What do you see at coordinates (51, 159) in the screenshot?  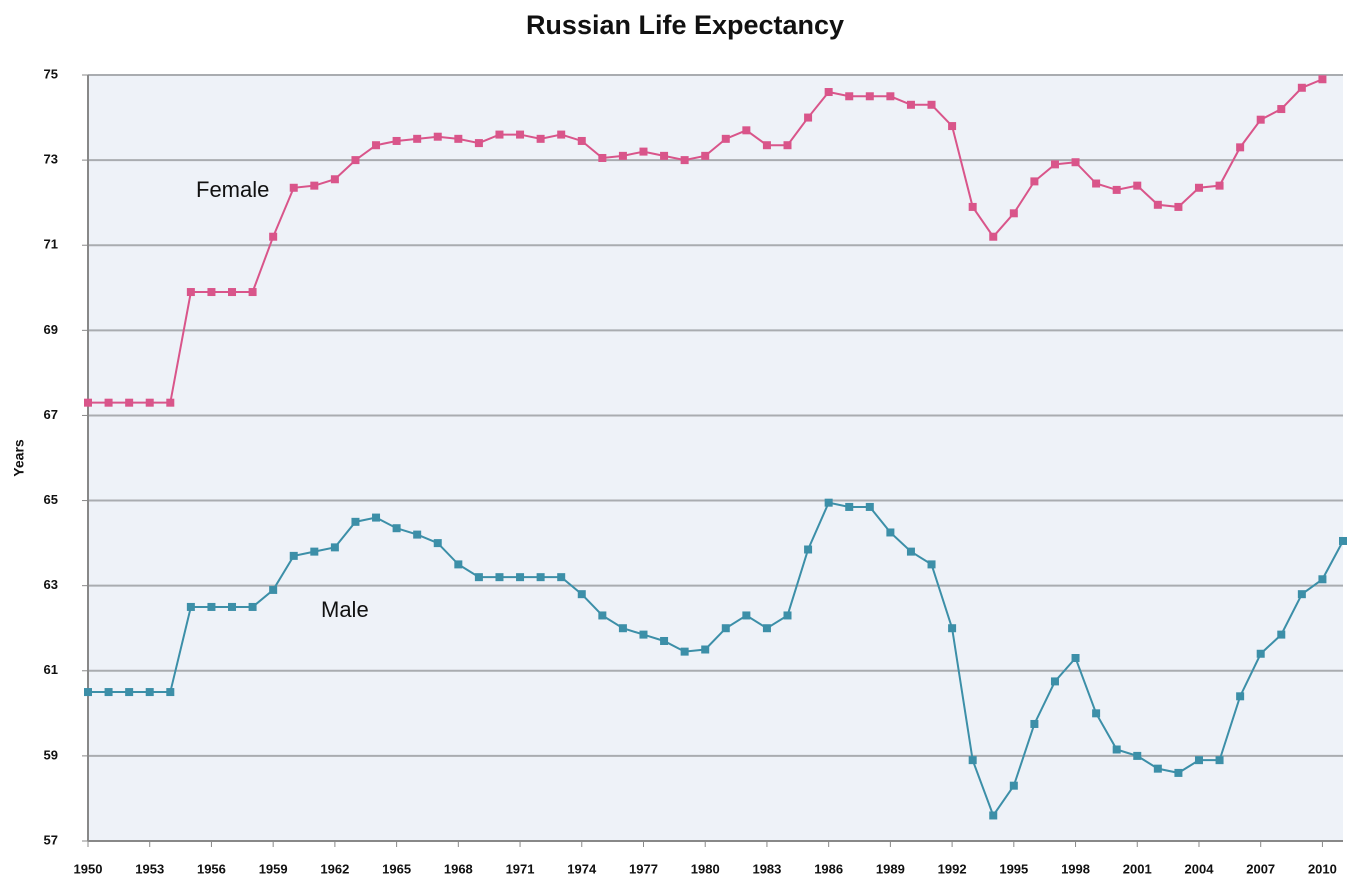 I see `y-tick-label: 73` at bounding box center [51, 159].